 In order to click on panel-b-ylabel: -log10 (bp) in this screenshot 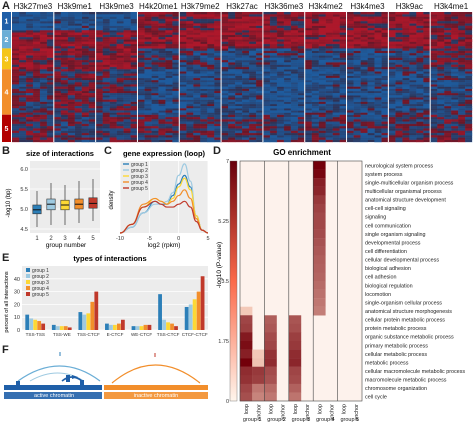, I will do `click(9, 202)`.